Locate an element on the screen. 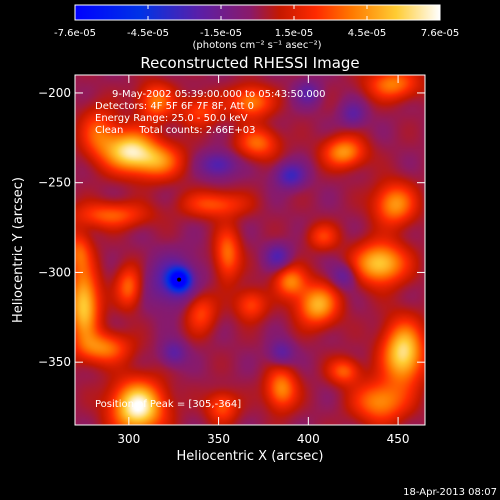 The image size is (500, 500). x-tick-label: 450 is located at coordinates (398, 439).